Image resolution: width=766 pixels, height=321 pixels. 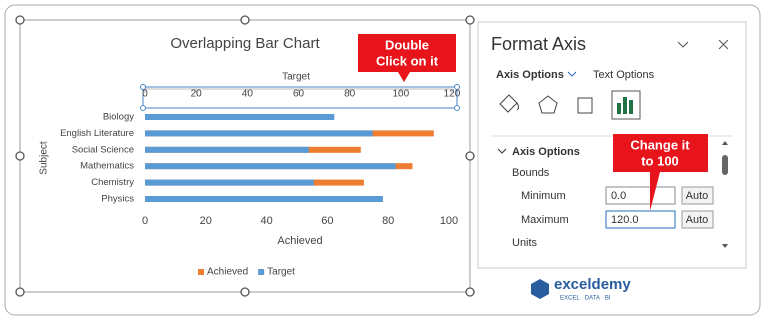 I want to click on effects-icon, so click(x=548, y=104).